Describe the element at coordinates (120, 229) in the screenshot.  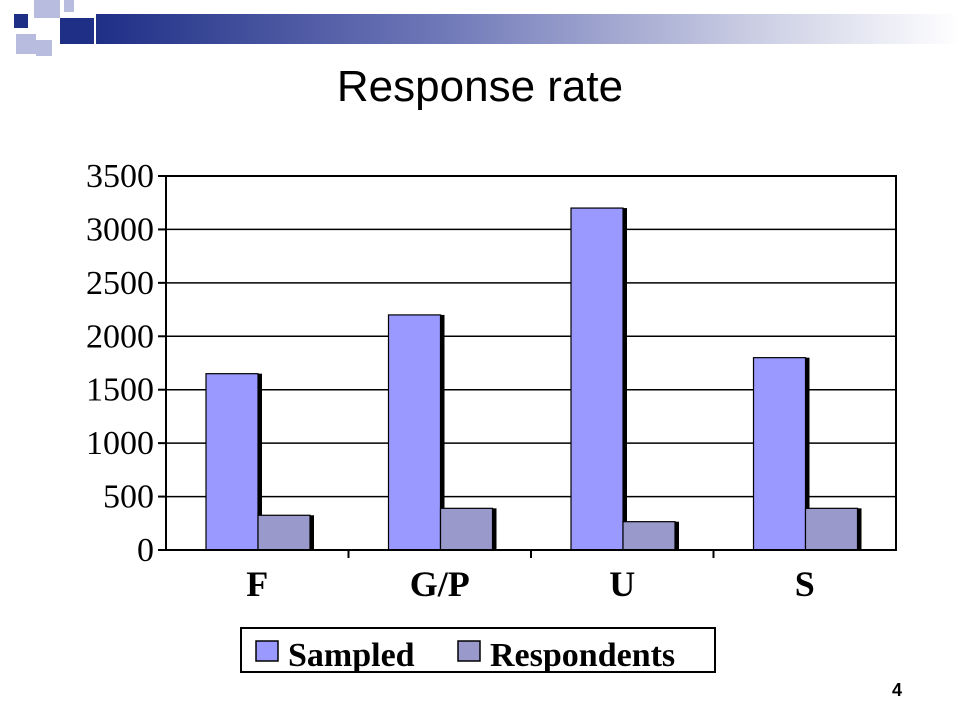
I see `y-tick-label: 3000` at that location.